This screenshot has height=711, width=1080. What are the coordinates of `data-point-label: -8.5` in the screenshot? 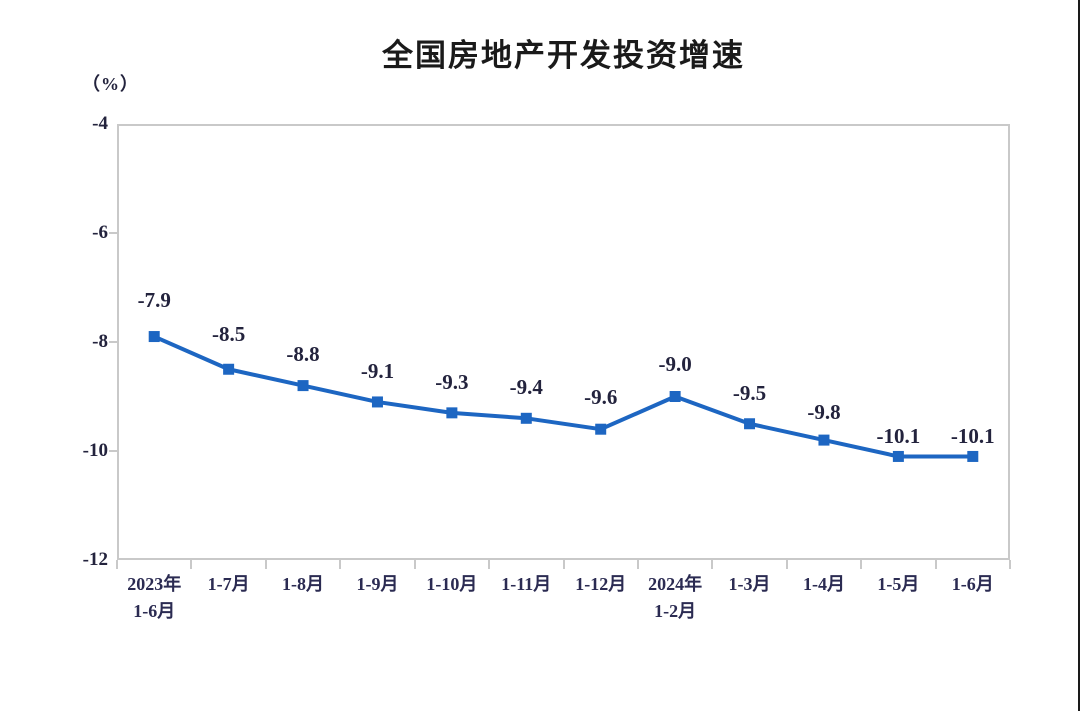 It's located at (229, 334).